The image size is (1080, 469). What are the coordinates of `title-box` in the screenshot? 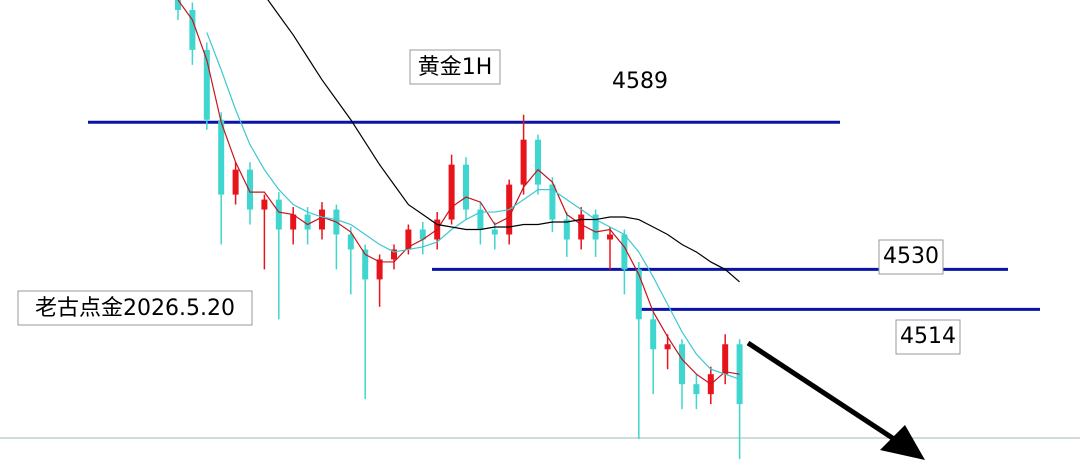 It's located at (455, 67).